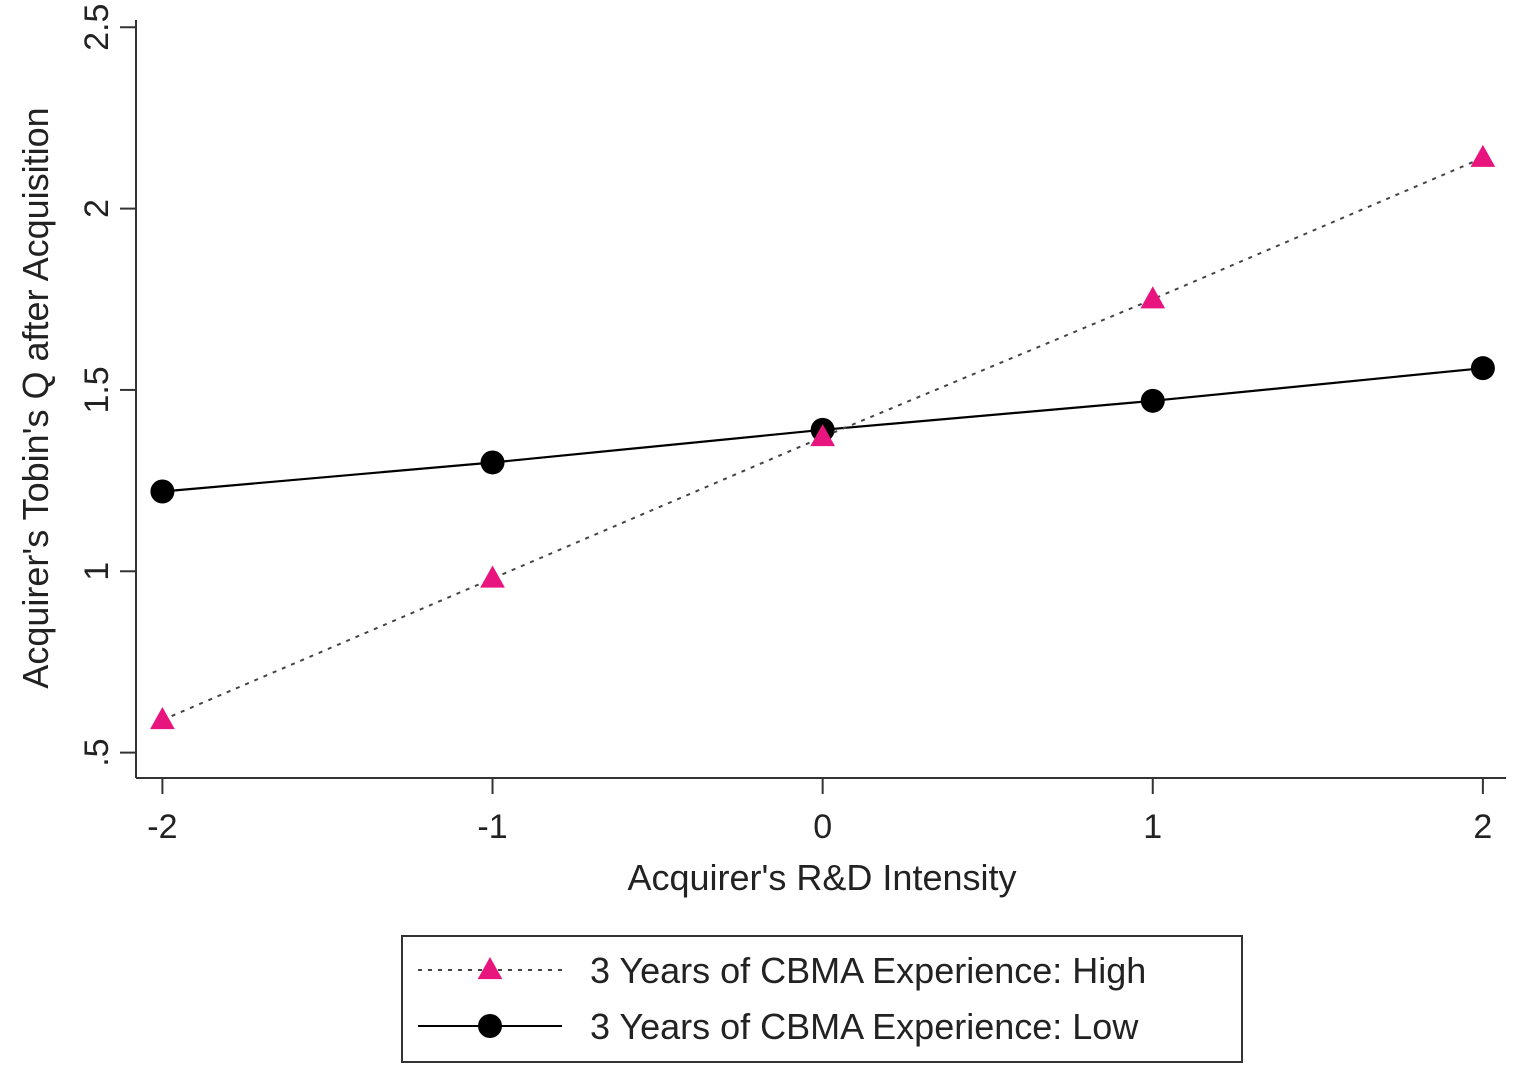 The width and height of the screenshot is (1523, 1080). What do you see at coordinates (1152, 827) in the screenshot?
I see `x-tick-label: 1` at bounding box center [1152, 827].